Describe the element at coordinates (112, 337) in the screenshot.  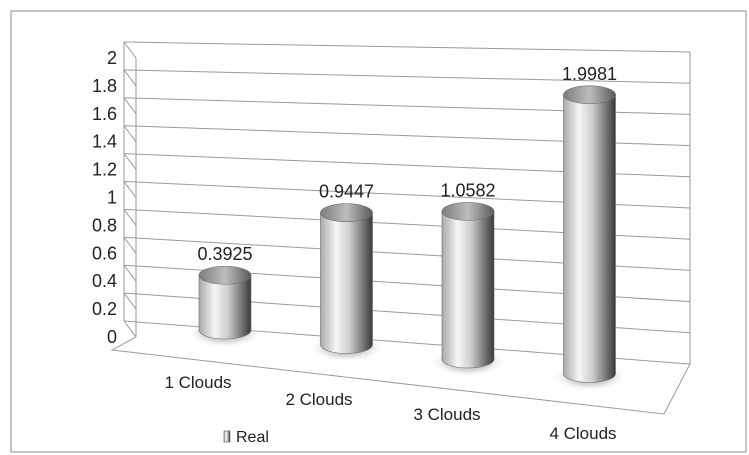
I see `y-tick-label: 0` at that location.